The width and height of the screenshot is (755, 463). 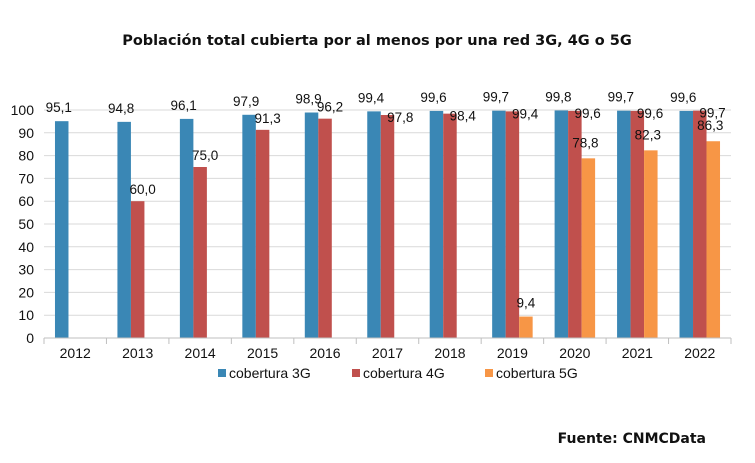 What do you see at coordinates (205, 155) in the screenshot?
I see `data-label: 75,0` at bounding box center [205, 155].